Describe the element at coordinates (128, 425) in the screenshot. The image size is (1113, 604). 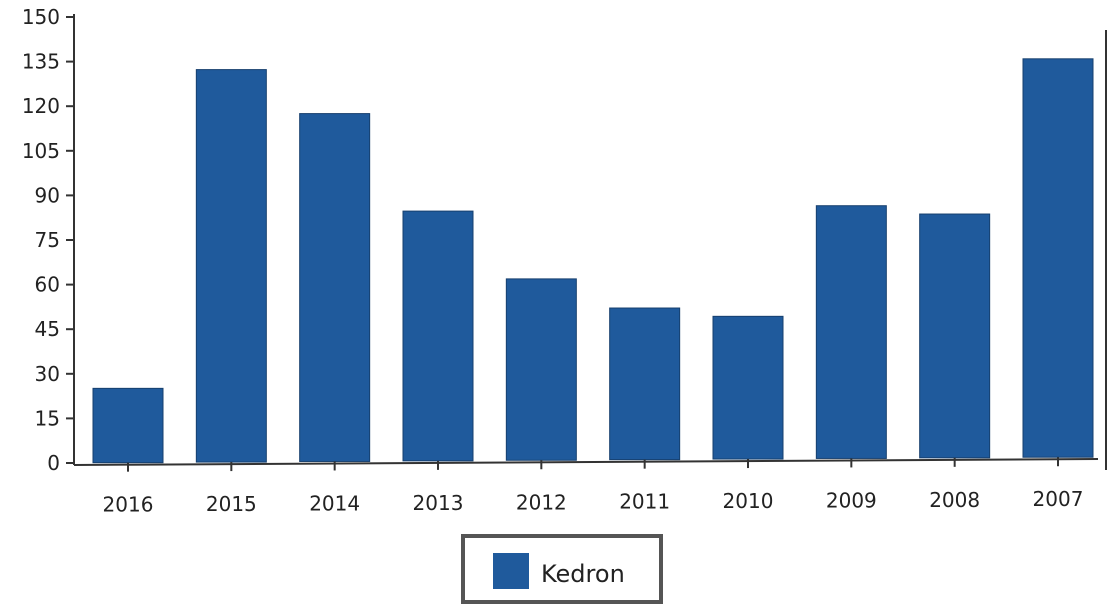
I see `bar-2016` at that location.